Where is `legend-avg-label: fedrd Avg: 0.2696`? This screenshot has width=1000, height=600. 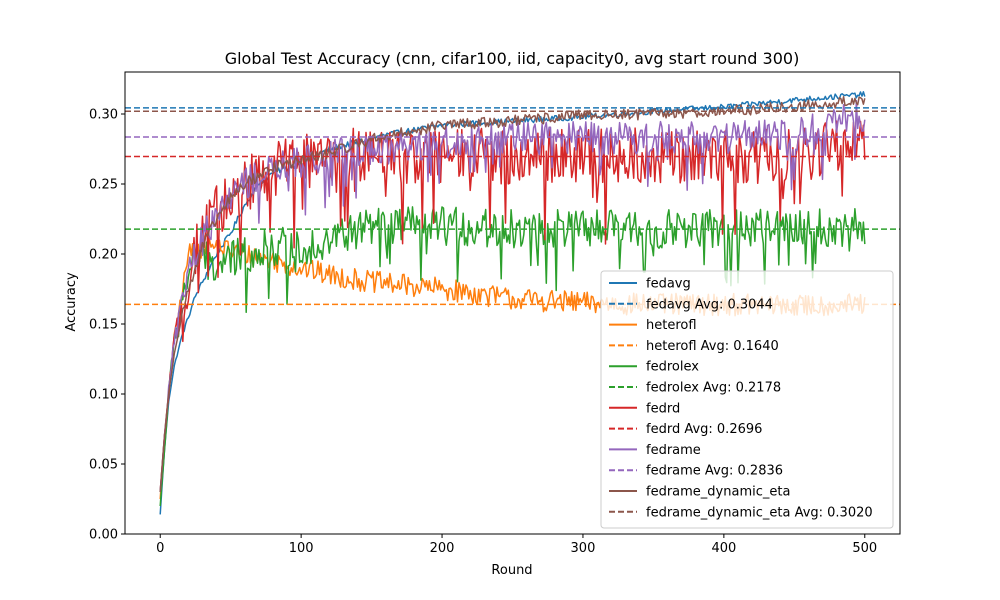
legend-avg-label: fedrd Avg: 0.2696 is located at coordinates (704, 429).